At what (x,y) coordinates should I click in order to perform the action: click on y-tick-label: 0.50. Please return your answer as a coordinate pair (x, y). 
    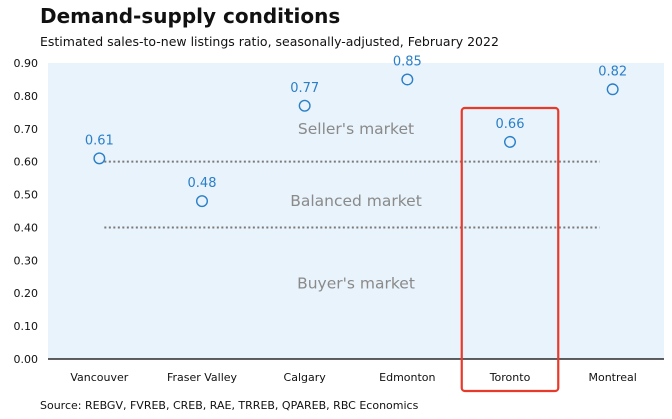
    Looking at the image, I should click on (26, 195).